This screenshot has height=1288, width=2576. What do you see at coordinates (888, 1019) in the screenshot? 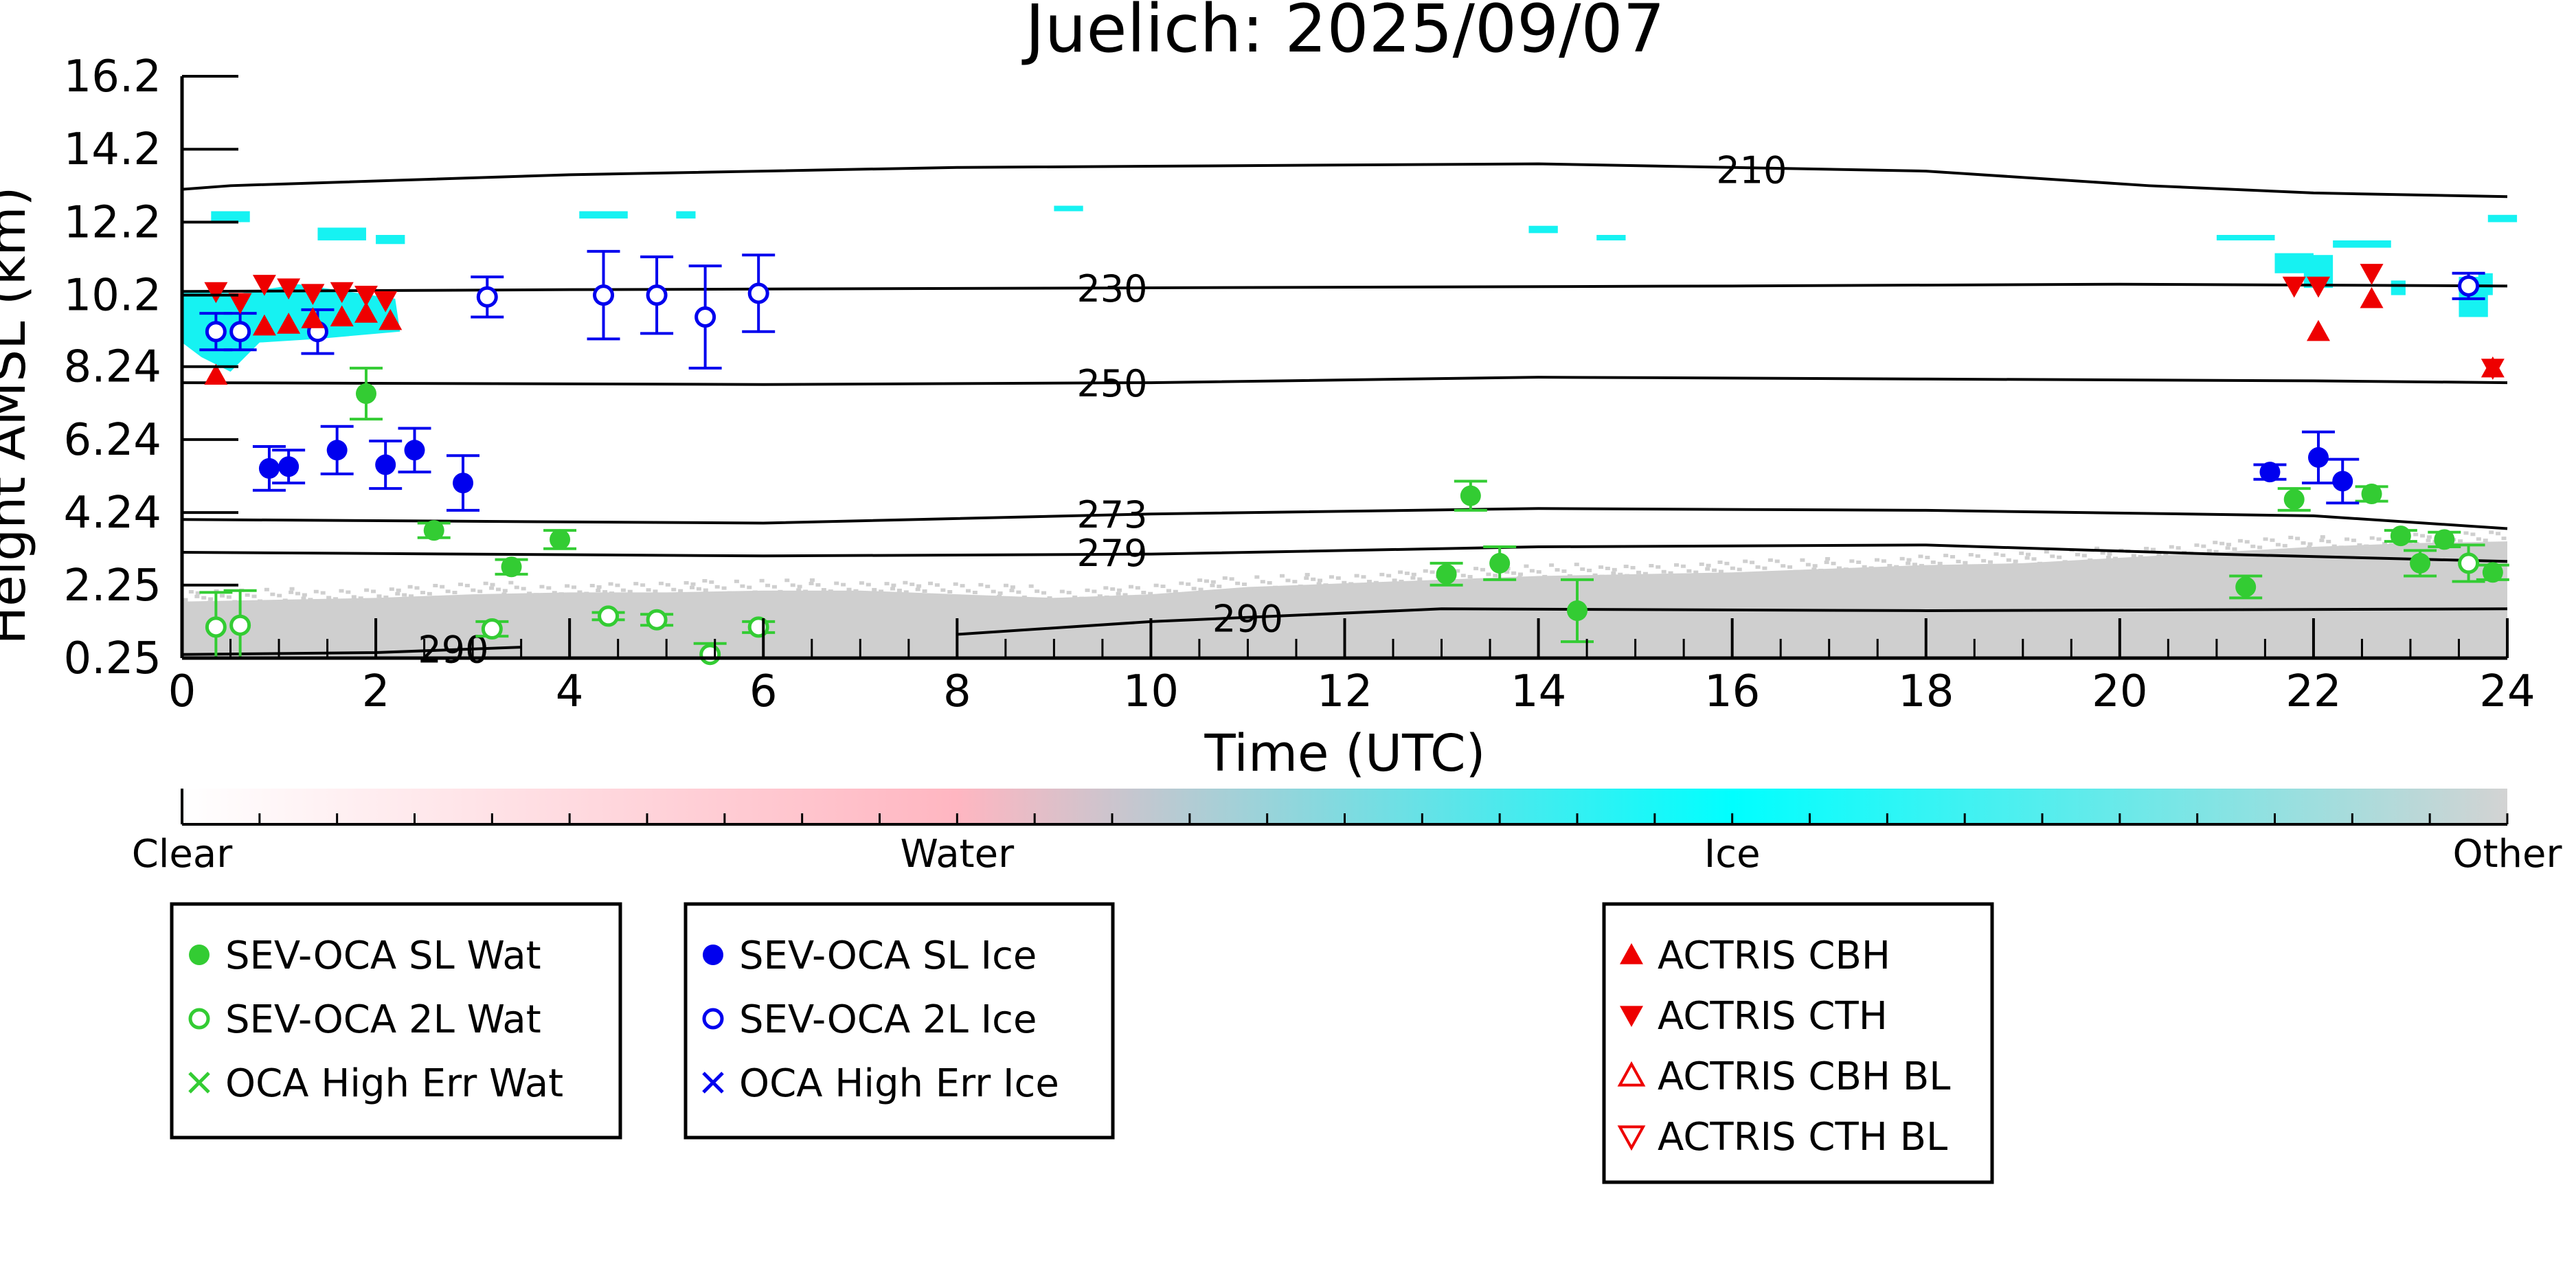
I see `legend-label: SEV-OCA 2L Ice` at bounding box center [888, 1019].